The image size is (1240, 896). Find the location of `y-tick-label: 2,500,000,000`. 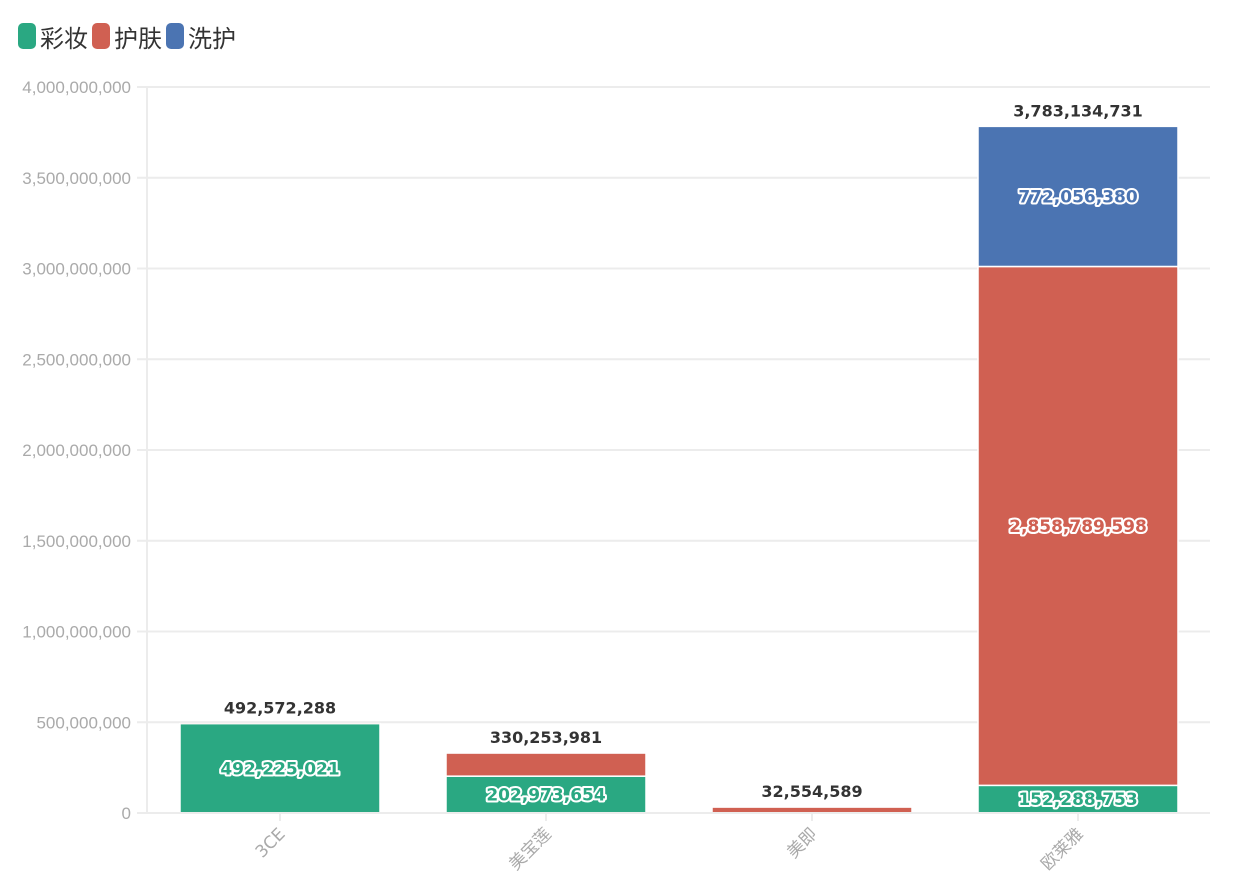

y-tick-label: 2,500,000,000 is located at coordinates (76, 359).